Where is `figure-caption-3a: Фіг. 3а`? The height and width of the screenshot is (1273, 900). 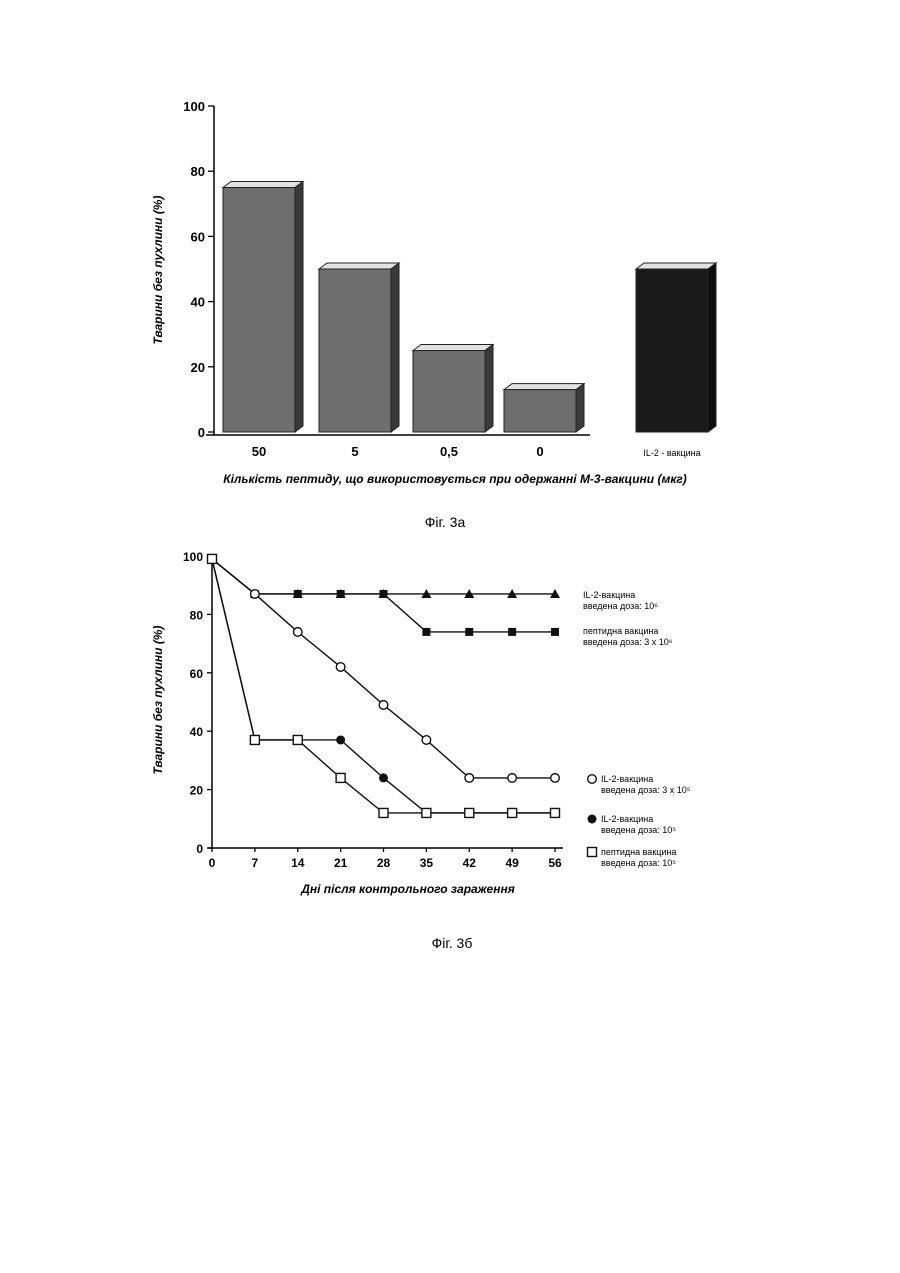
figure-caption-3a: Фіг. 3а is located at coordinates (445, 522).